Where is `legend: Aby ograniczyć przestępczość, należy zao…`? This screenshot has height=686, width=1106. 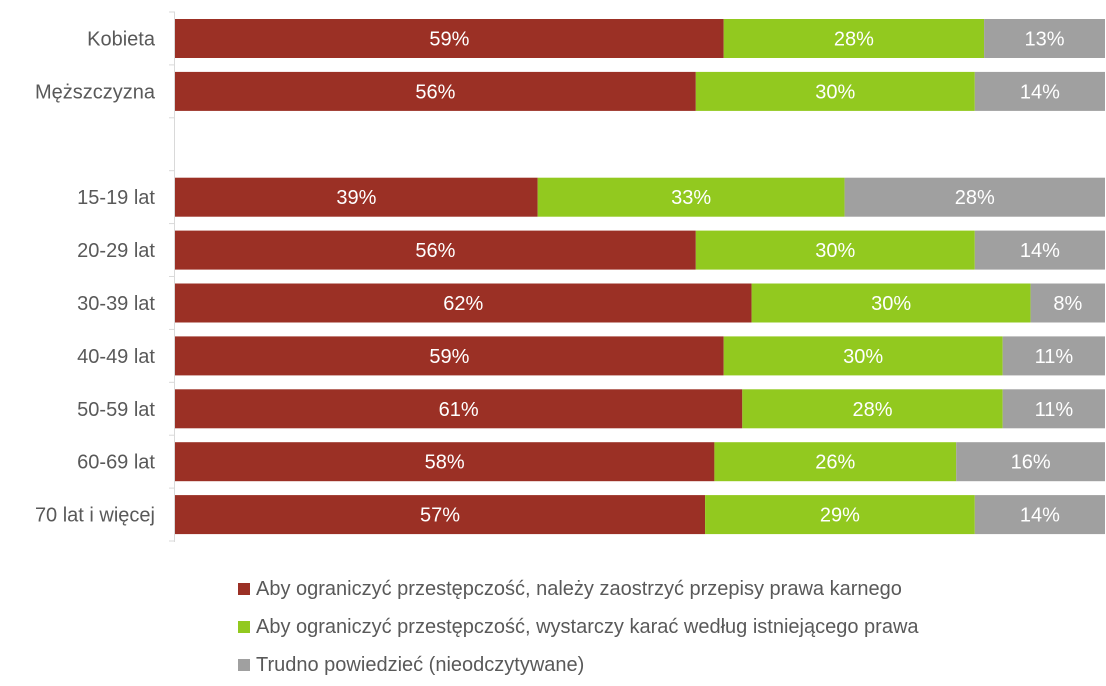 legend: Aby ograniczyć przestępczość, należy zao… is located at coordinates (578, 629).